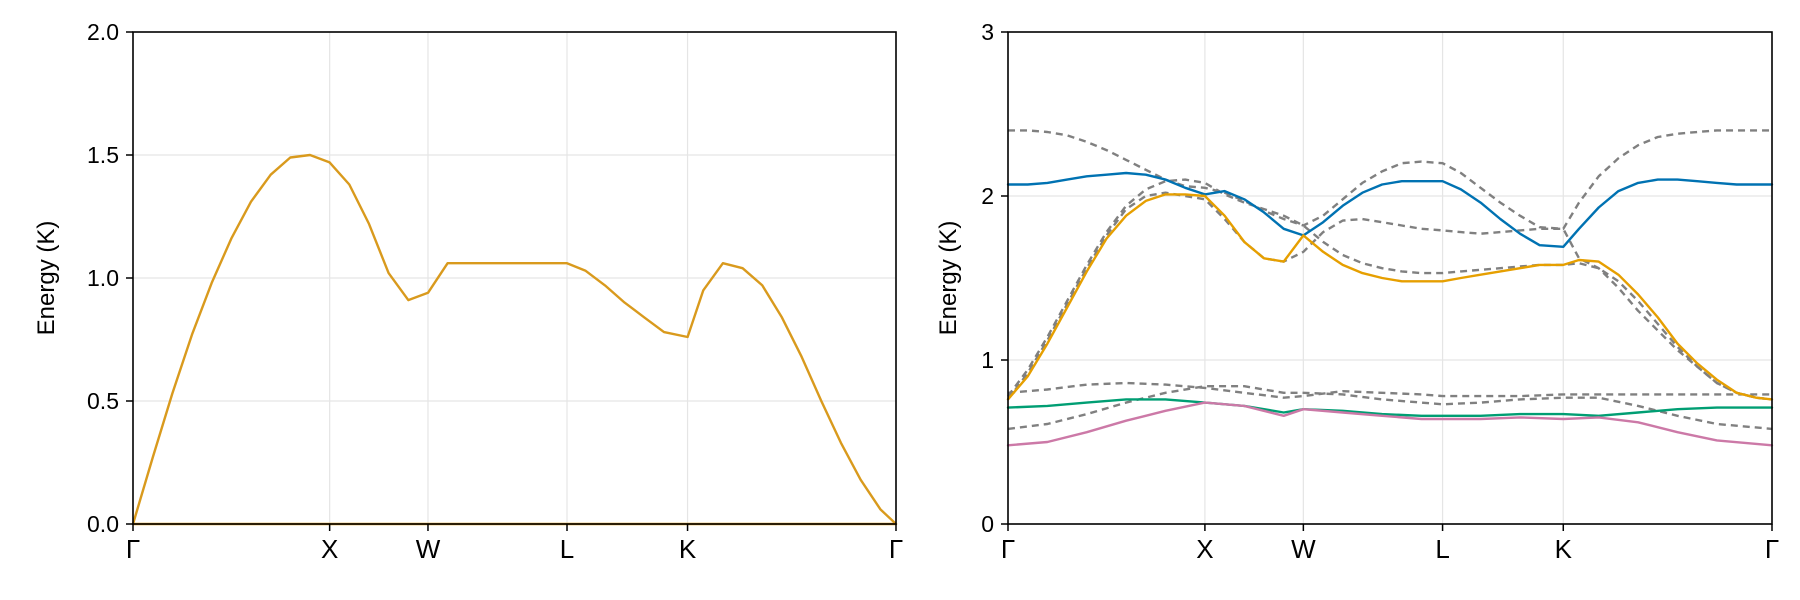 The image size is (1800, 600). Describe the element at coordinates (103, 155) in the screenshot. I see `y-tick-label: 1.5` at that location.